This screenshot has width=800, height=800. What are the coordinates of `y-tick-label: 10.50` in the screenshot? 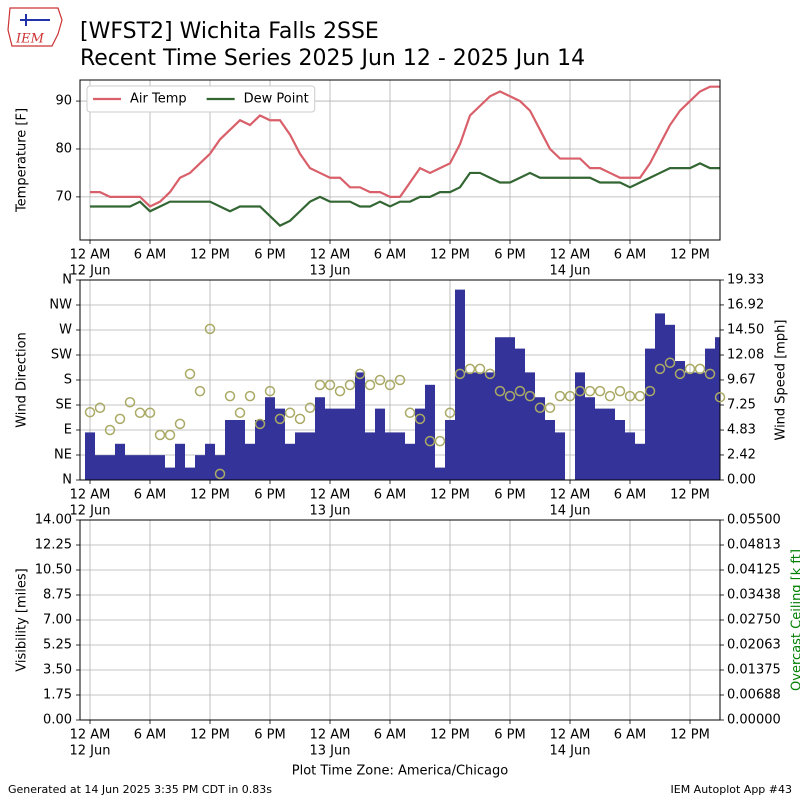 It's located at (53, 570).